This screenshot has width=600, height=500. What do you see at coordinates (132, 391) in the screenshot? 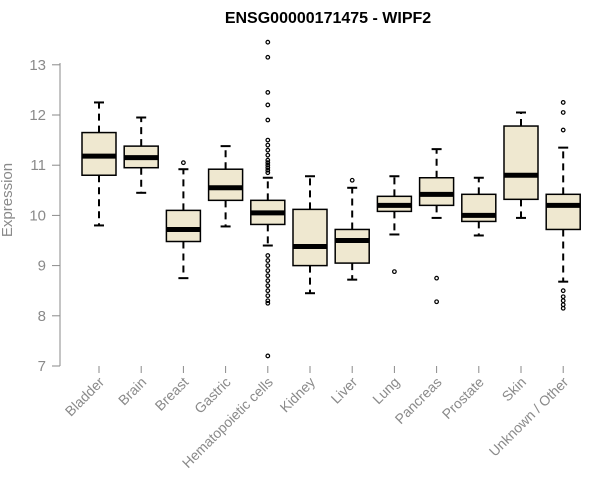
I see `x-tick-label: Brain` at bounding box center [132, 391].